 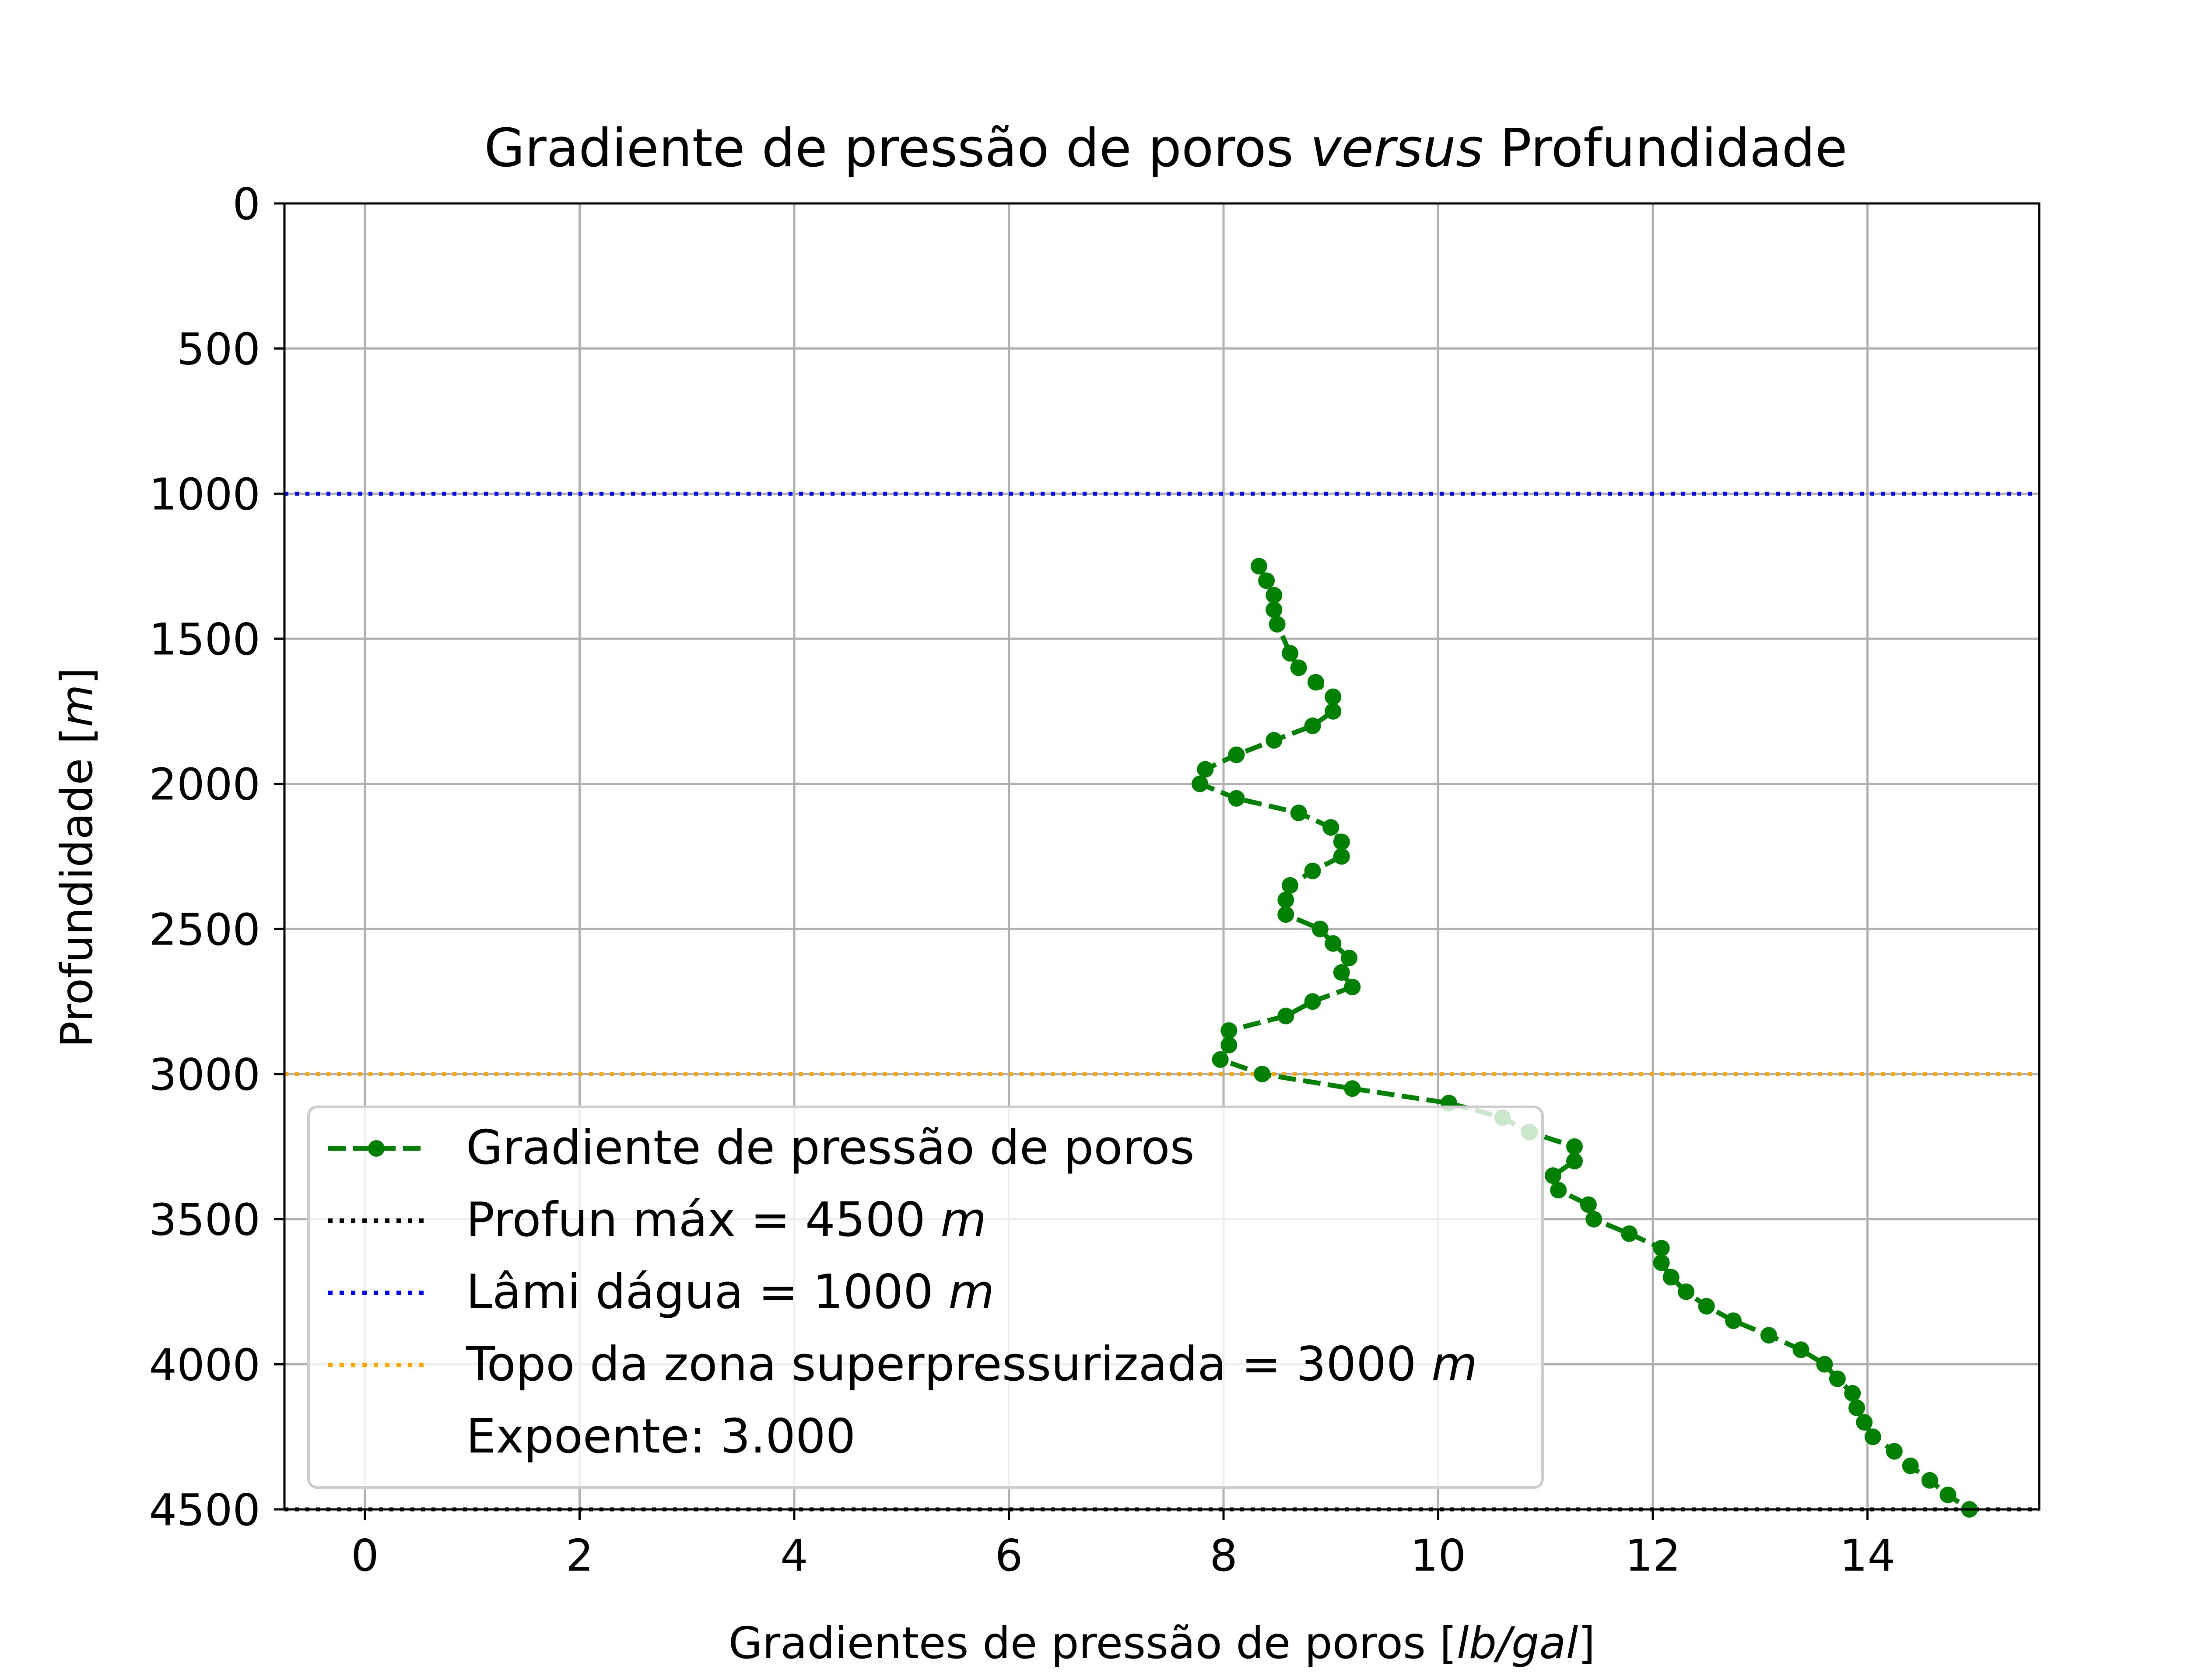 I want to click on y-tick-label: 1500, so click(x=205, y=639).